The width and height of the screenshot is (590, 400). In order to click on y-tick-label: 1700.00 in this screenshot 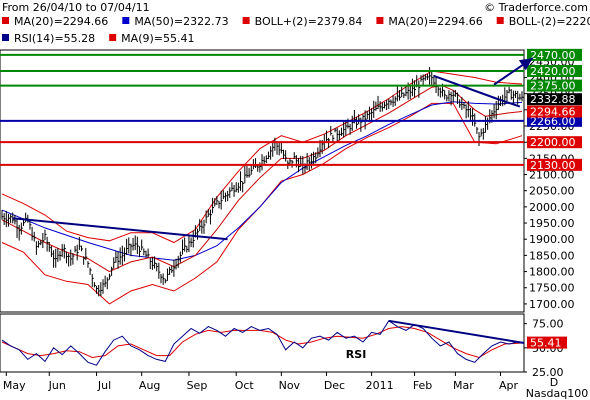, I will do `click(552, 304)`.